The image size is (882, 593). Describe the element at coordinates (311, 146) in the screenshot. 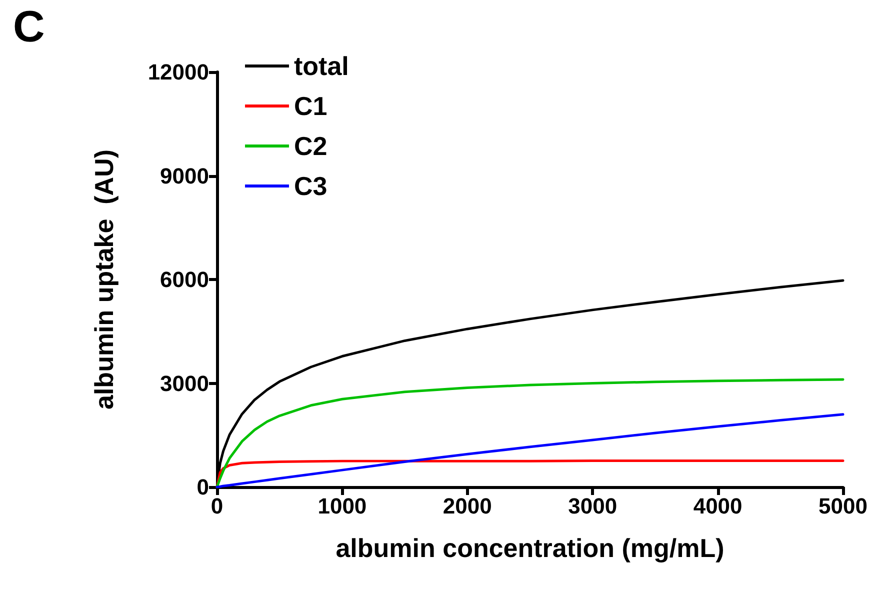

I see `legend-label: C2` at that location.